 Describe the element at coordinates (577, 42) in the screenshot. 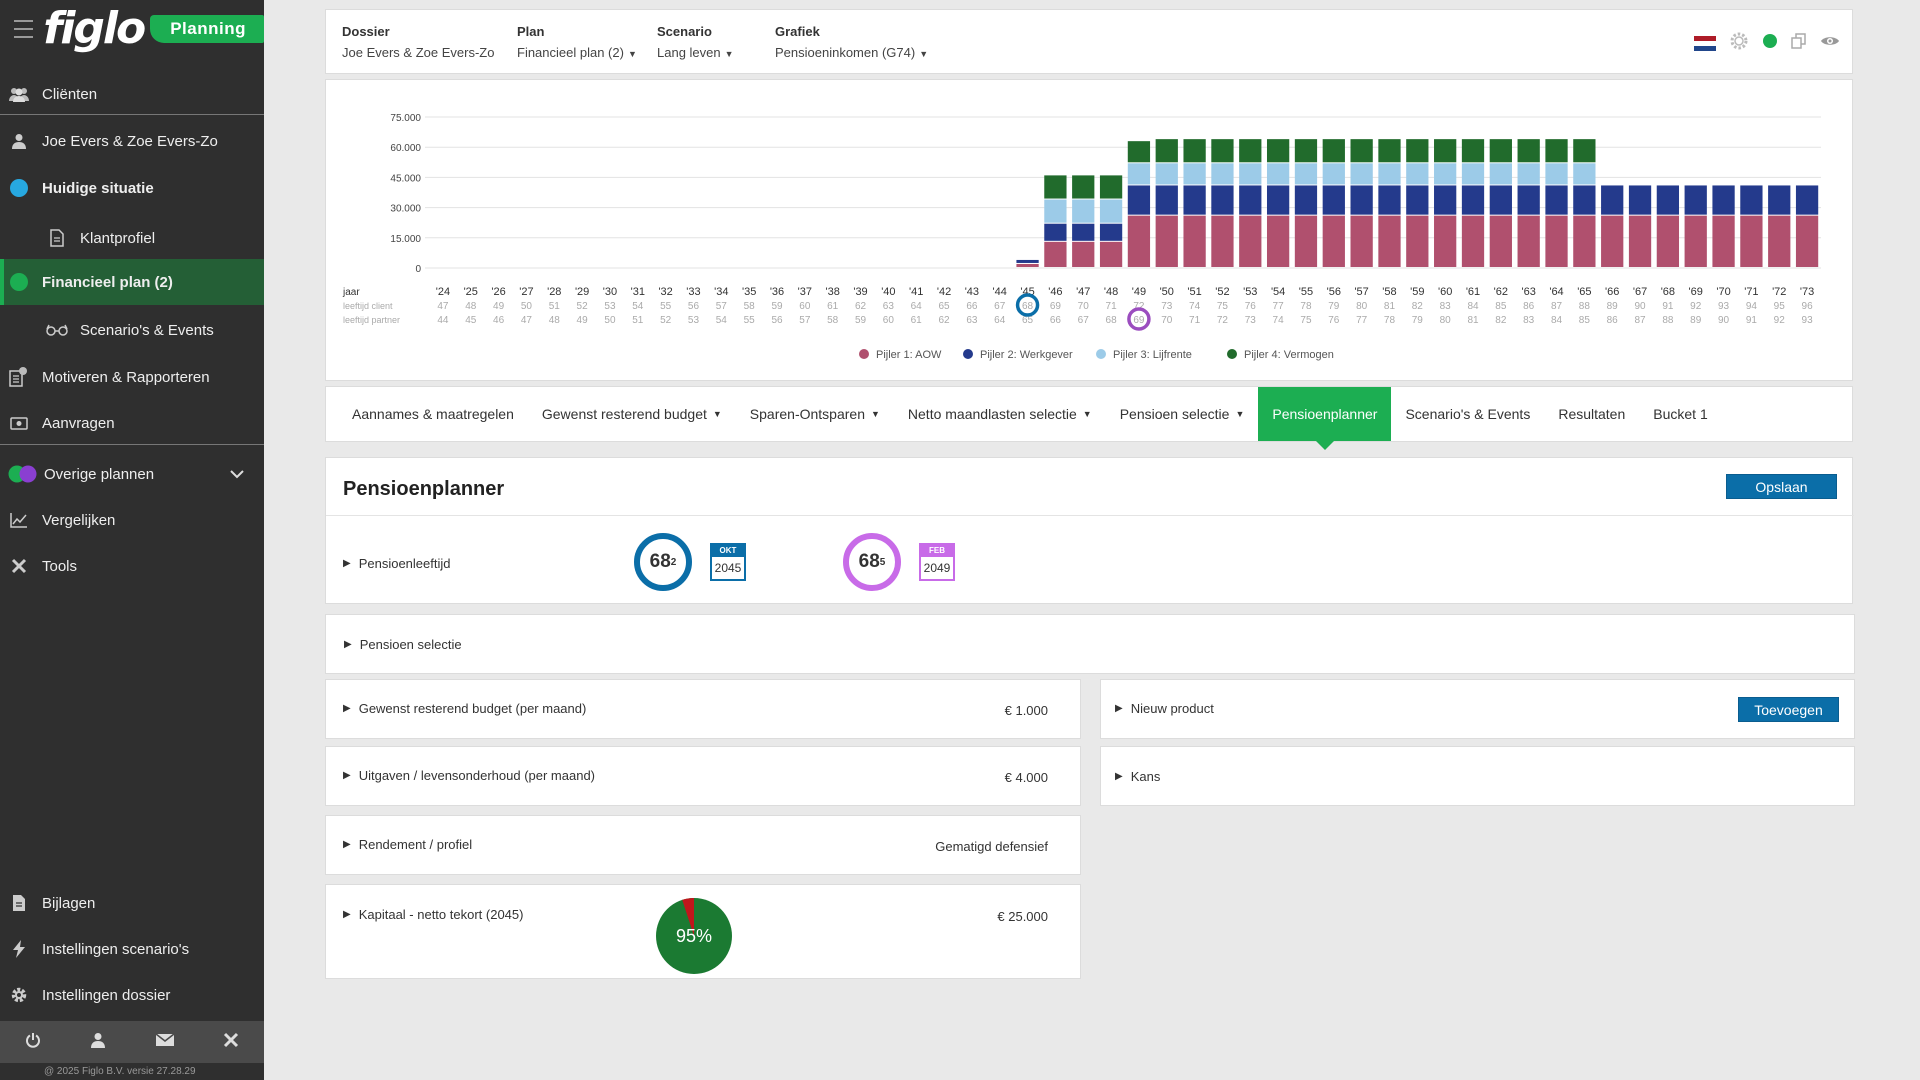

I see `plan-dropdown: Plan Financieel plan (2) ▼` at that location.